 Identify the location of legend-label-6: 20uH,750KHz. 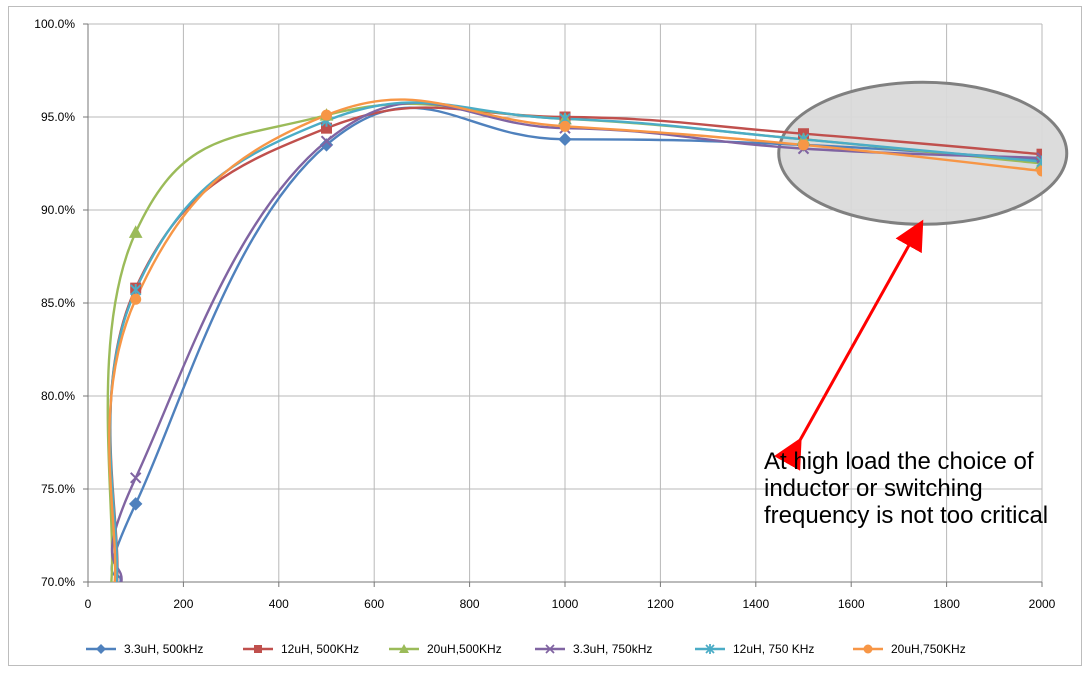
(928, 649).